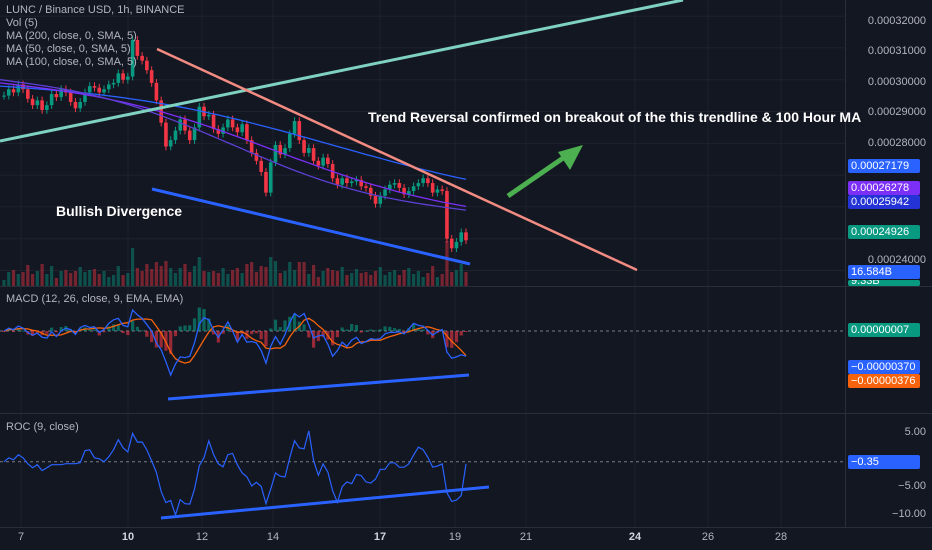 This screenshot has width=932, height=550. What do you see at coordinates (884, 462) in the screenshot?
I see `roc-value-tag: −0.35` at bounding box center [884, 462].